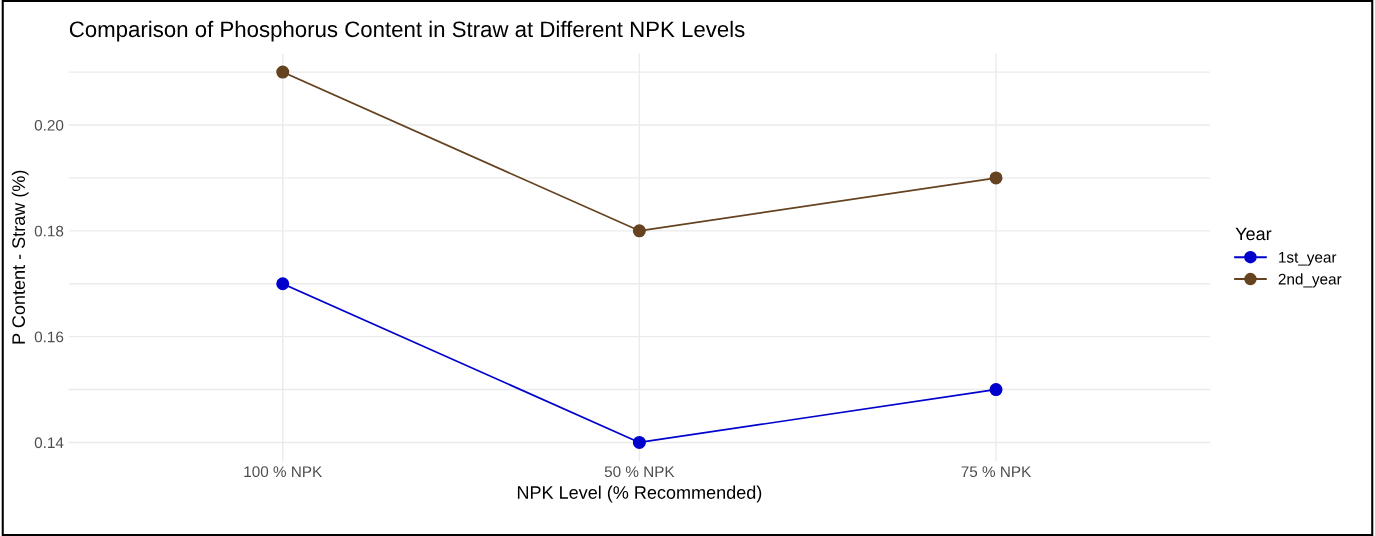 The width and height of the screenshot is (1375, 536). I want to click on legend-label: 1st_year, so click(1308, 259).